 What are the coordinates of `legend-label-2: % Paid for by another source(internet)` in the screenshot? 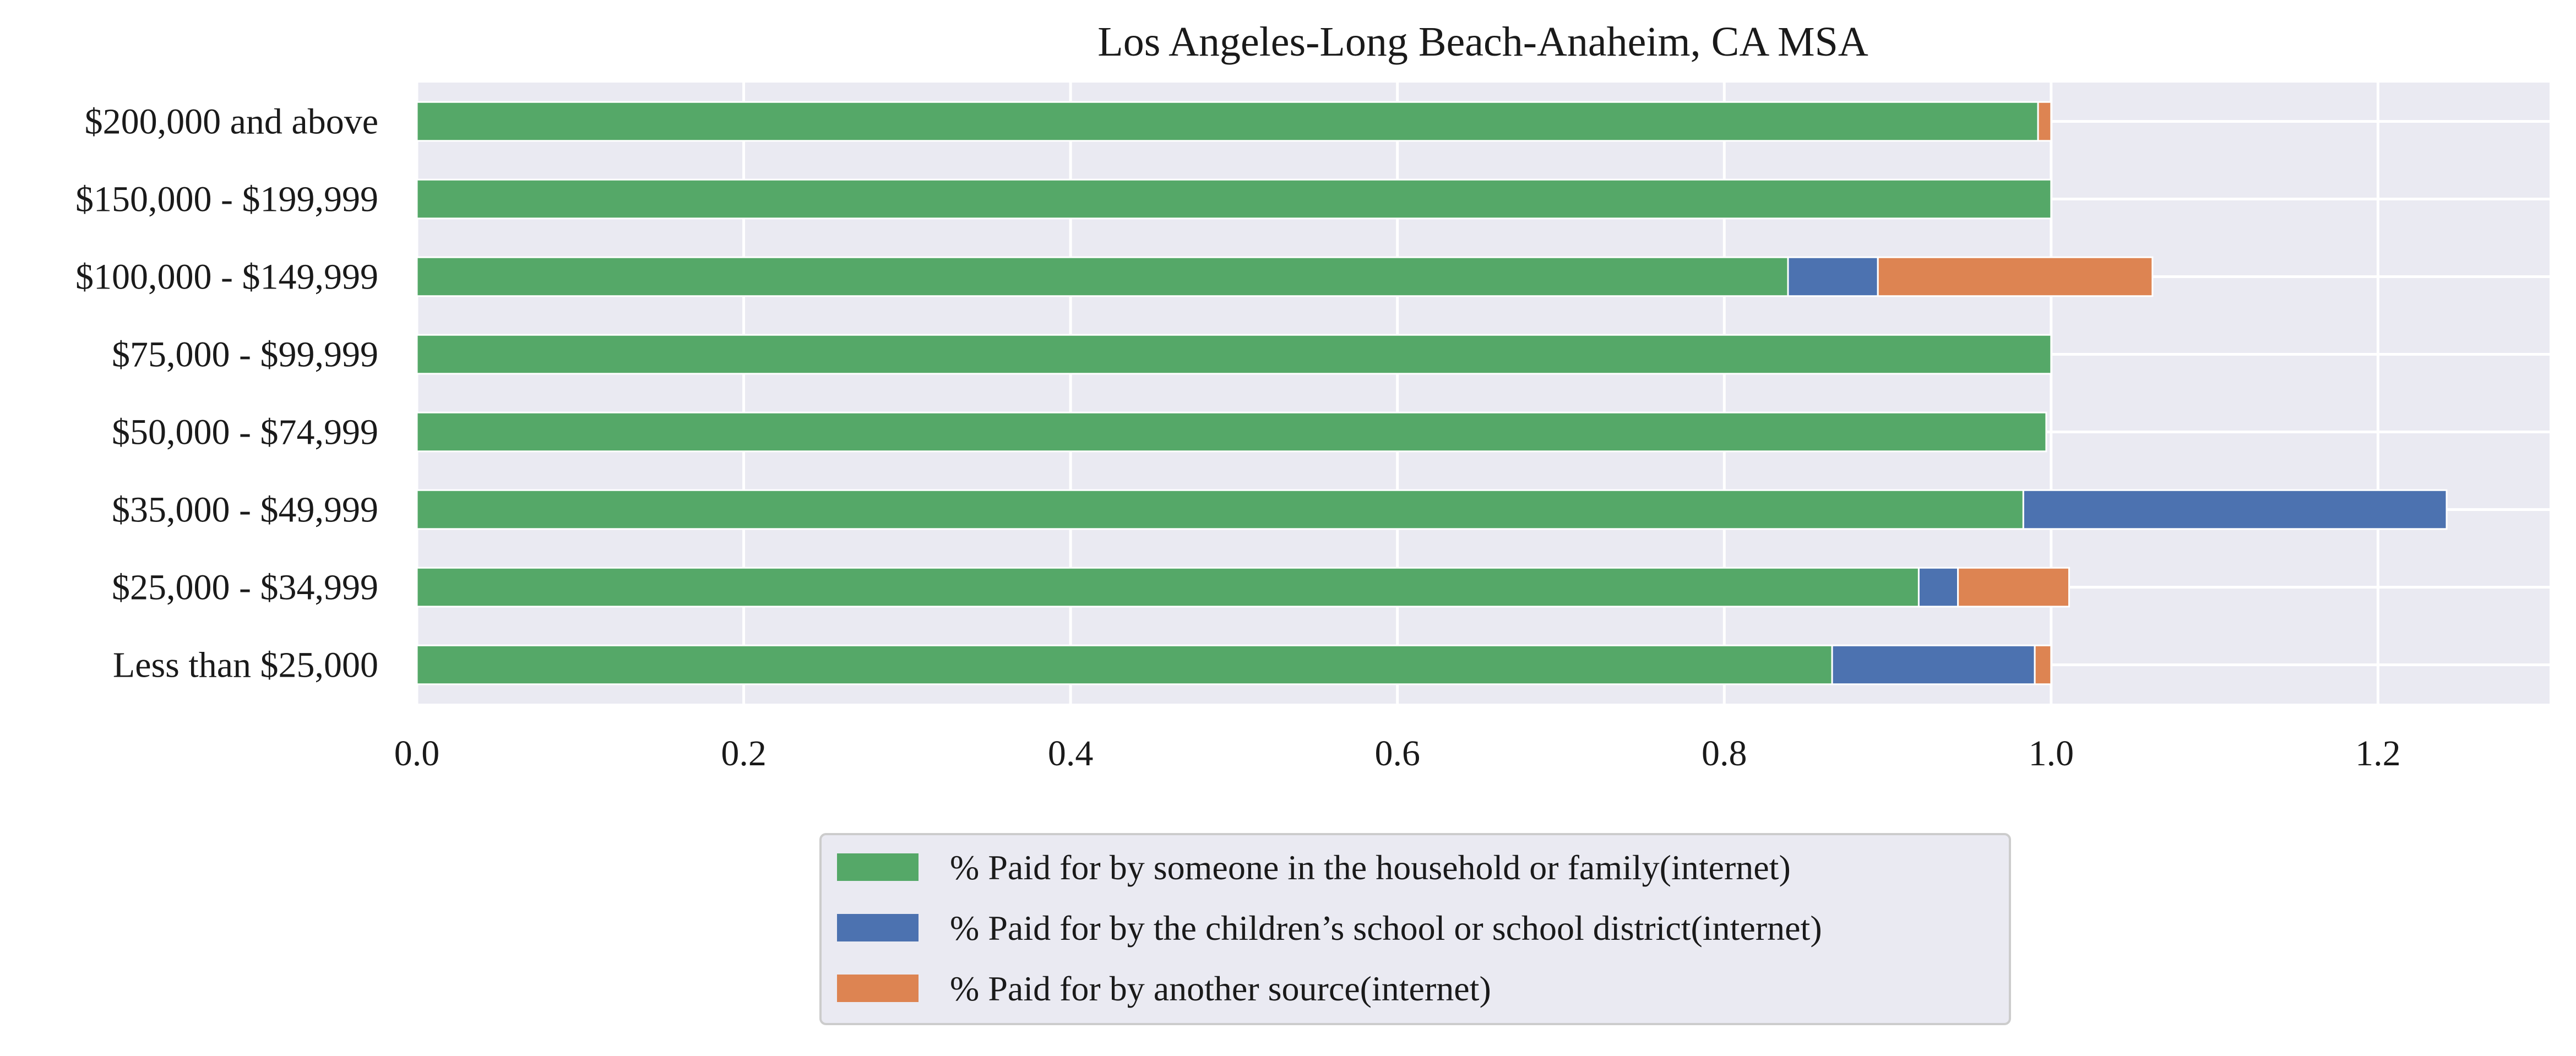 It's located at (1221, 988).